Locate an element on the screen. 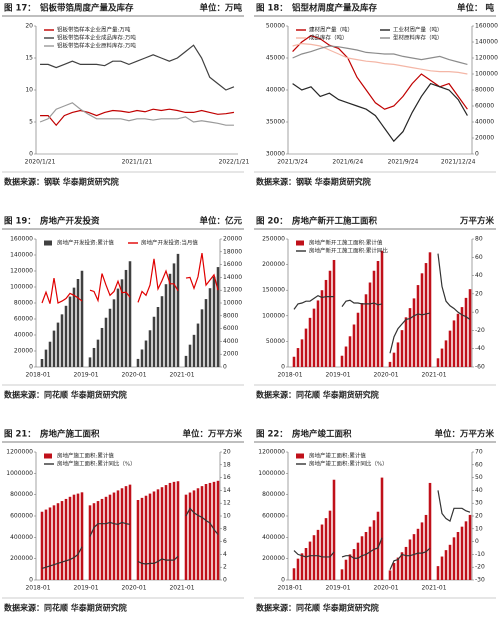 Image resolution: width=500 pixels, height=618 pixels. figure-number: 图 18： is located at coordinates (272, 9).